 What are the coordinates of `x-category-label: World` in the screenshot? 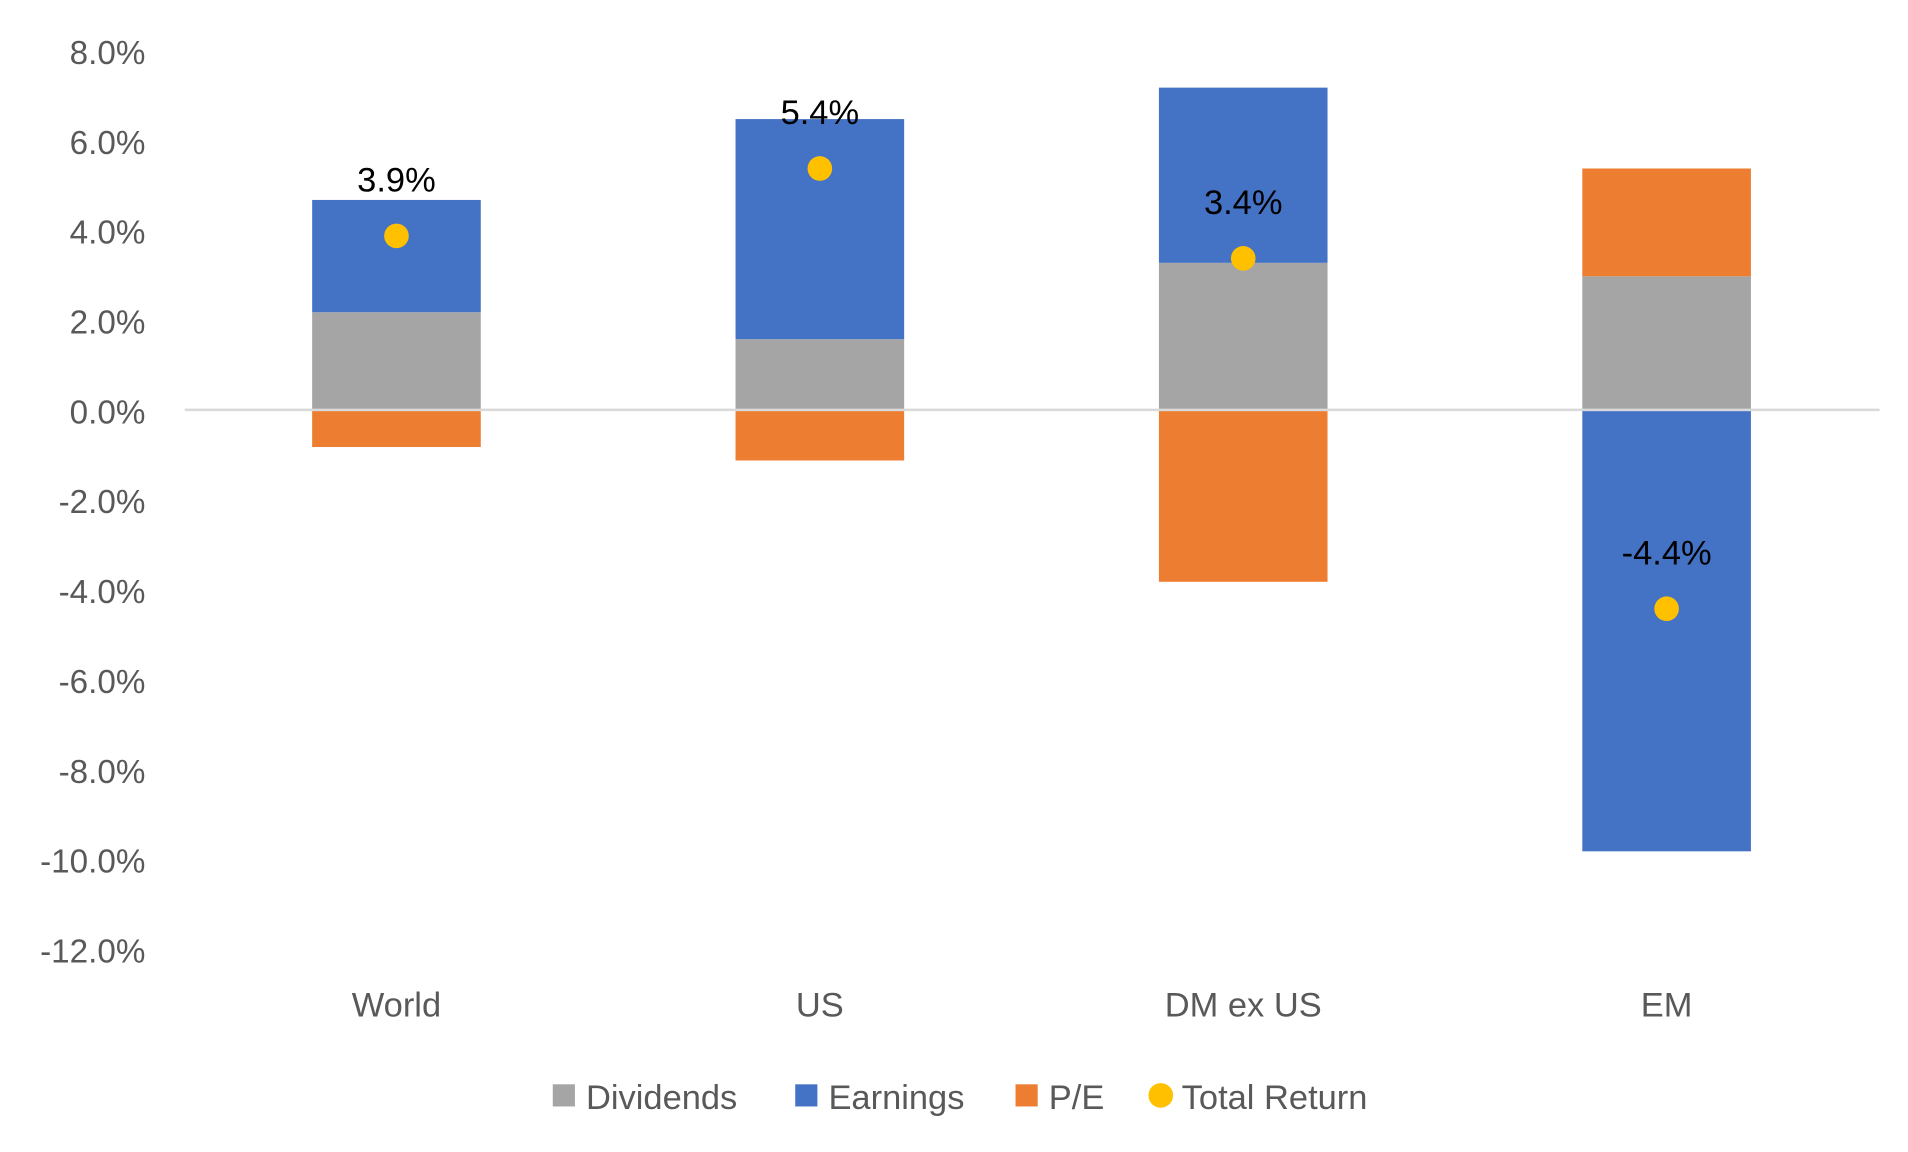 It's located at (396, 1006).